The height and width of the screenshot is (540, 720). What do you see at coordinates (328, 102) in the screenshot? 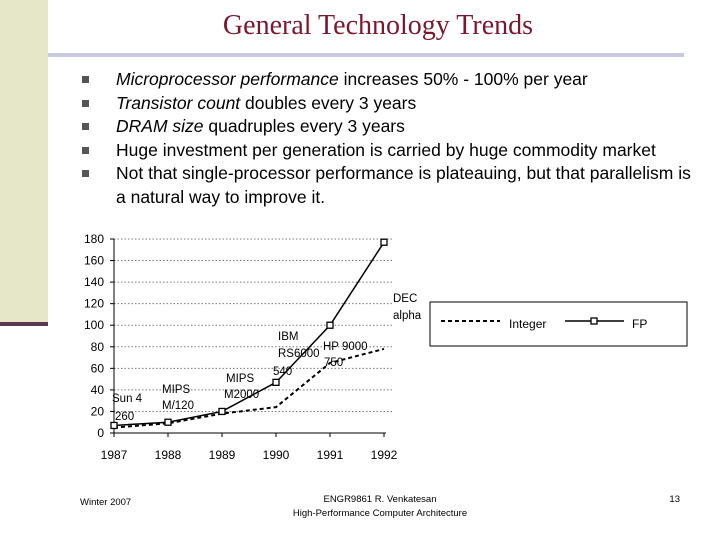
I see `bullet-text: doubles every 3 years` at bounding box center [328, 102].